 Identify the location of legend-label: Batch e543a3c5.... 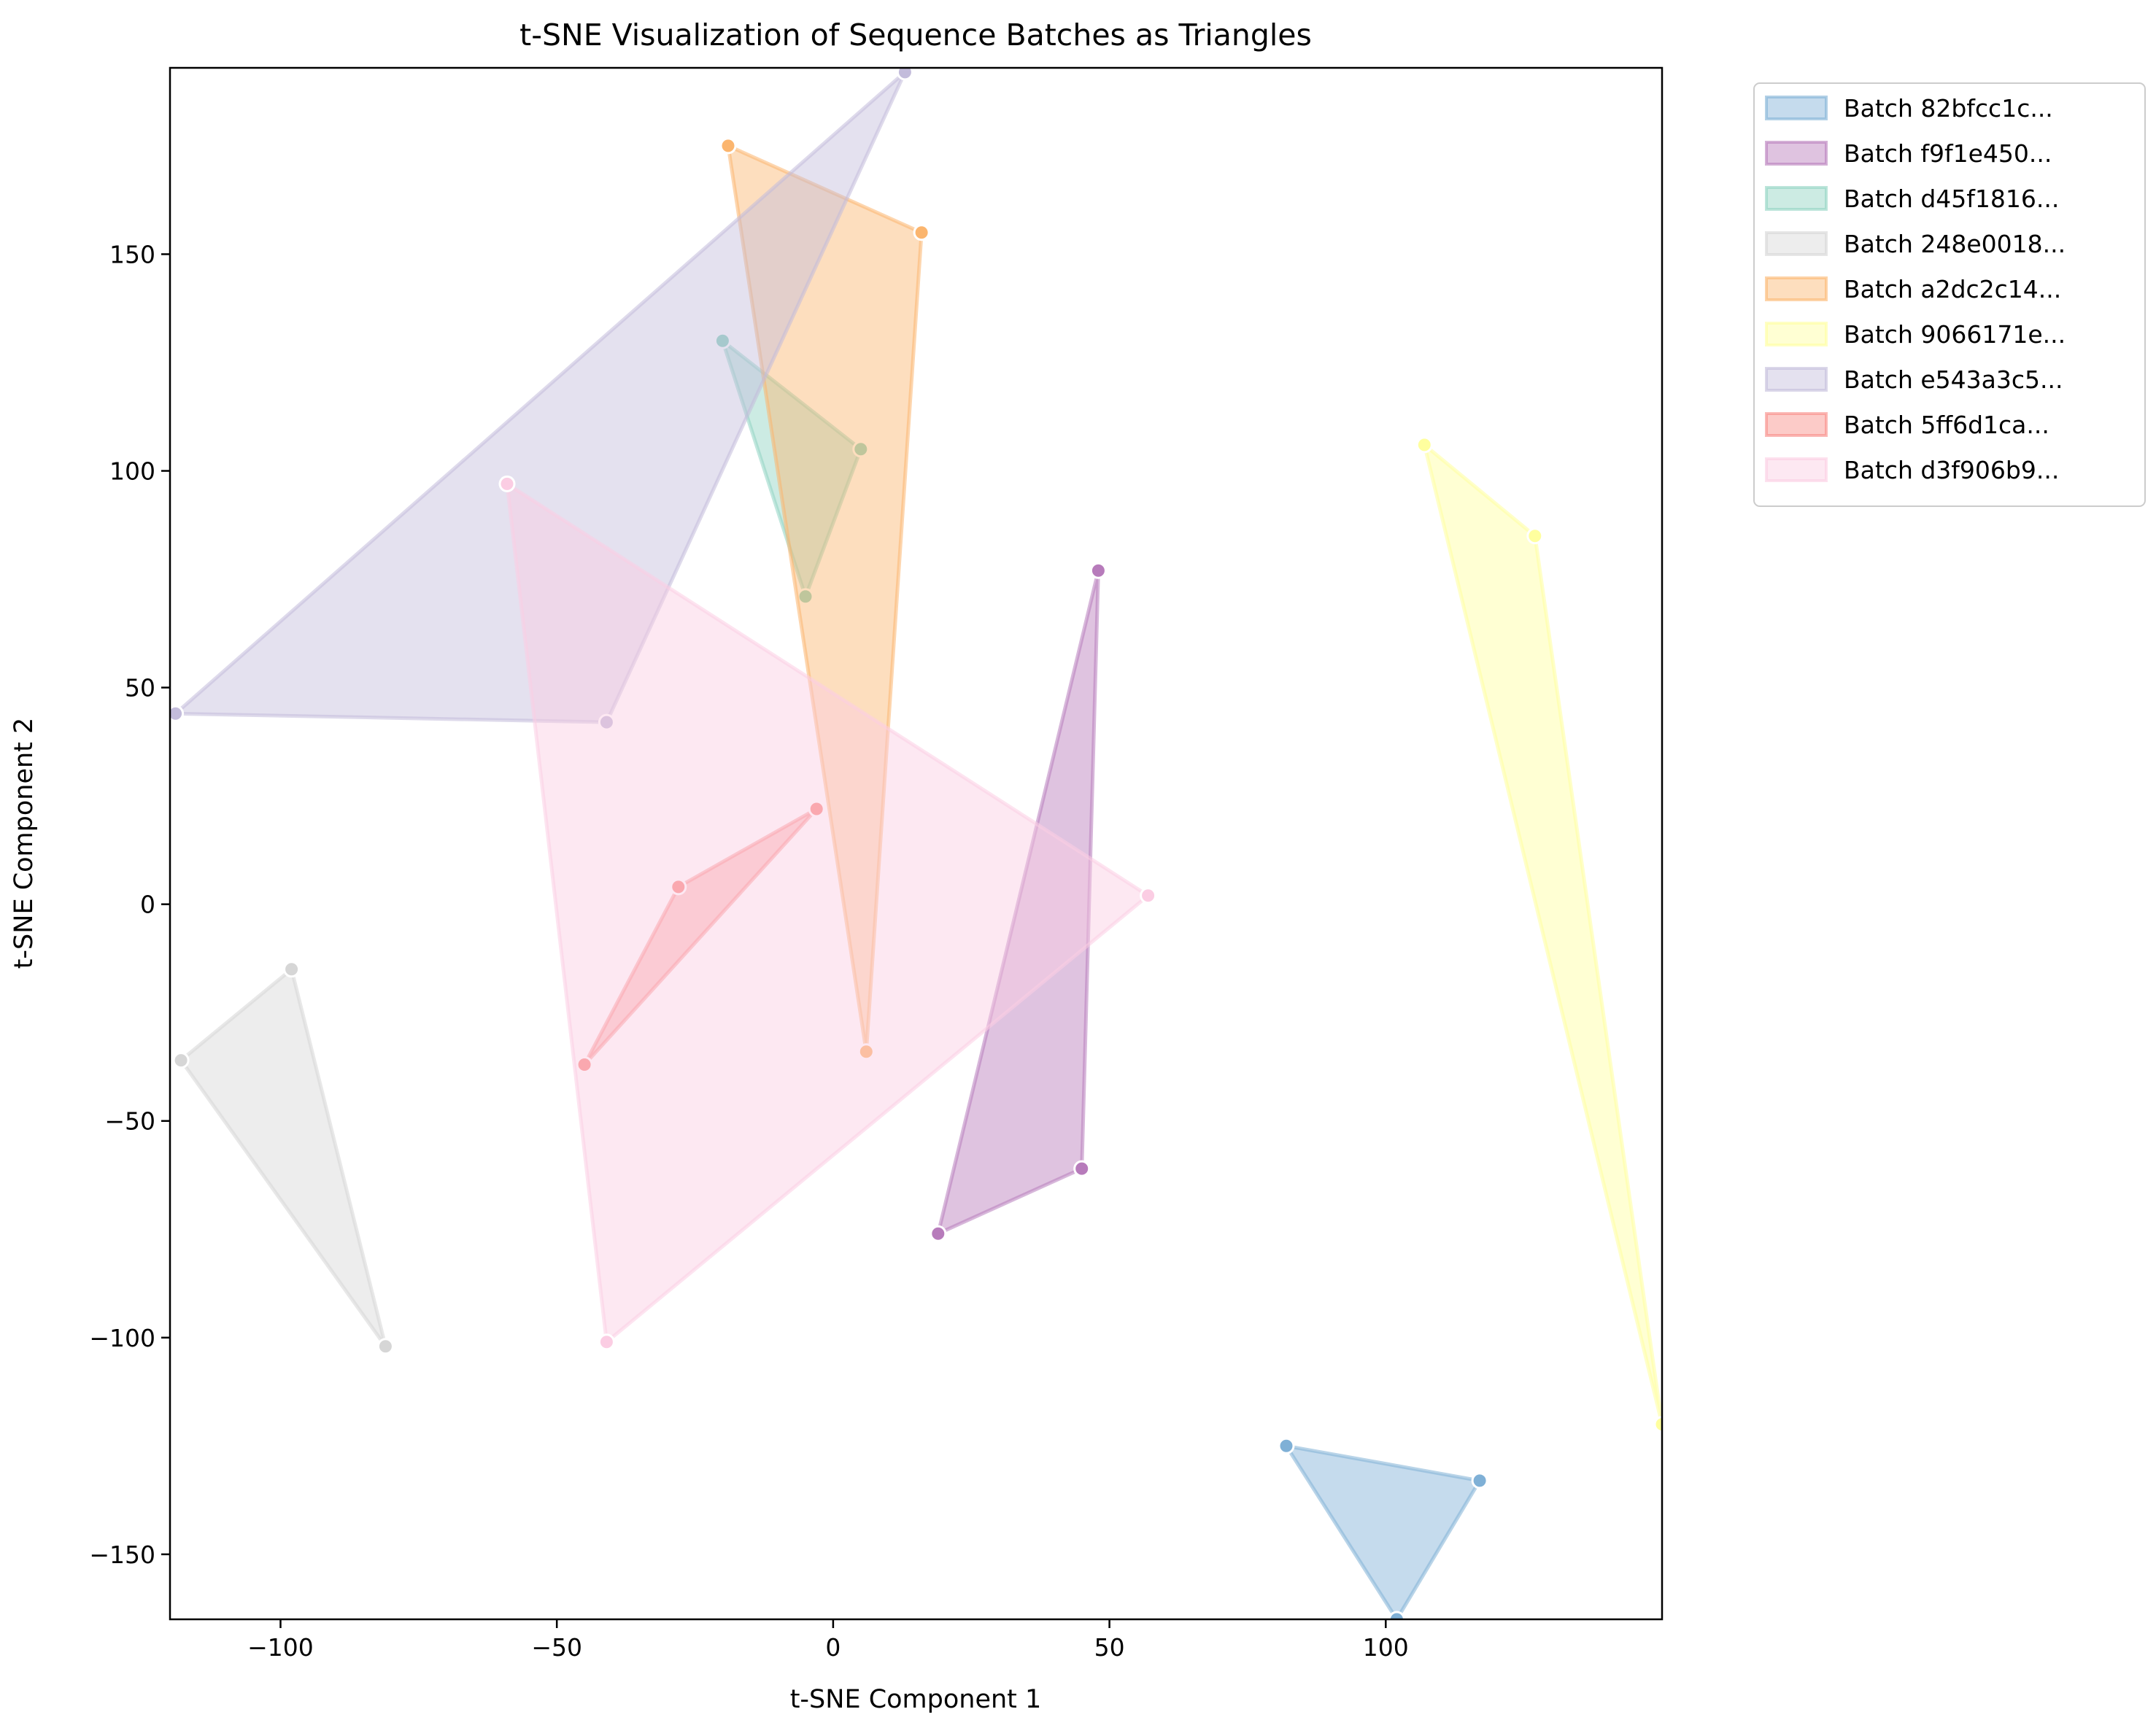
(1953, 380).